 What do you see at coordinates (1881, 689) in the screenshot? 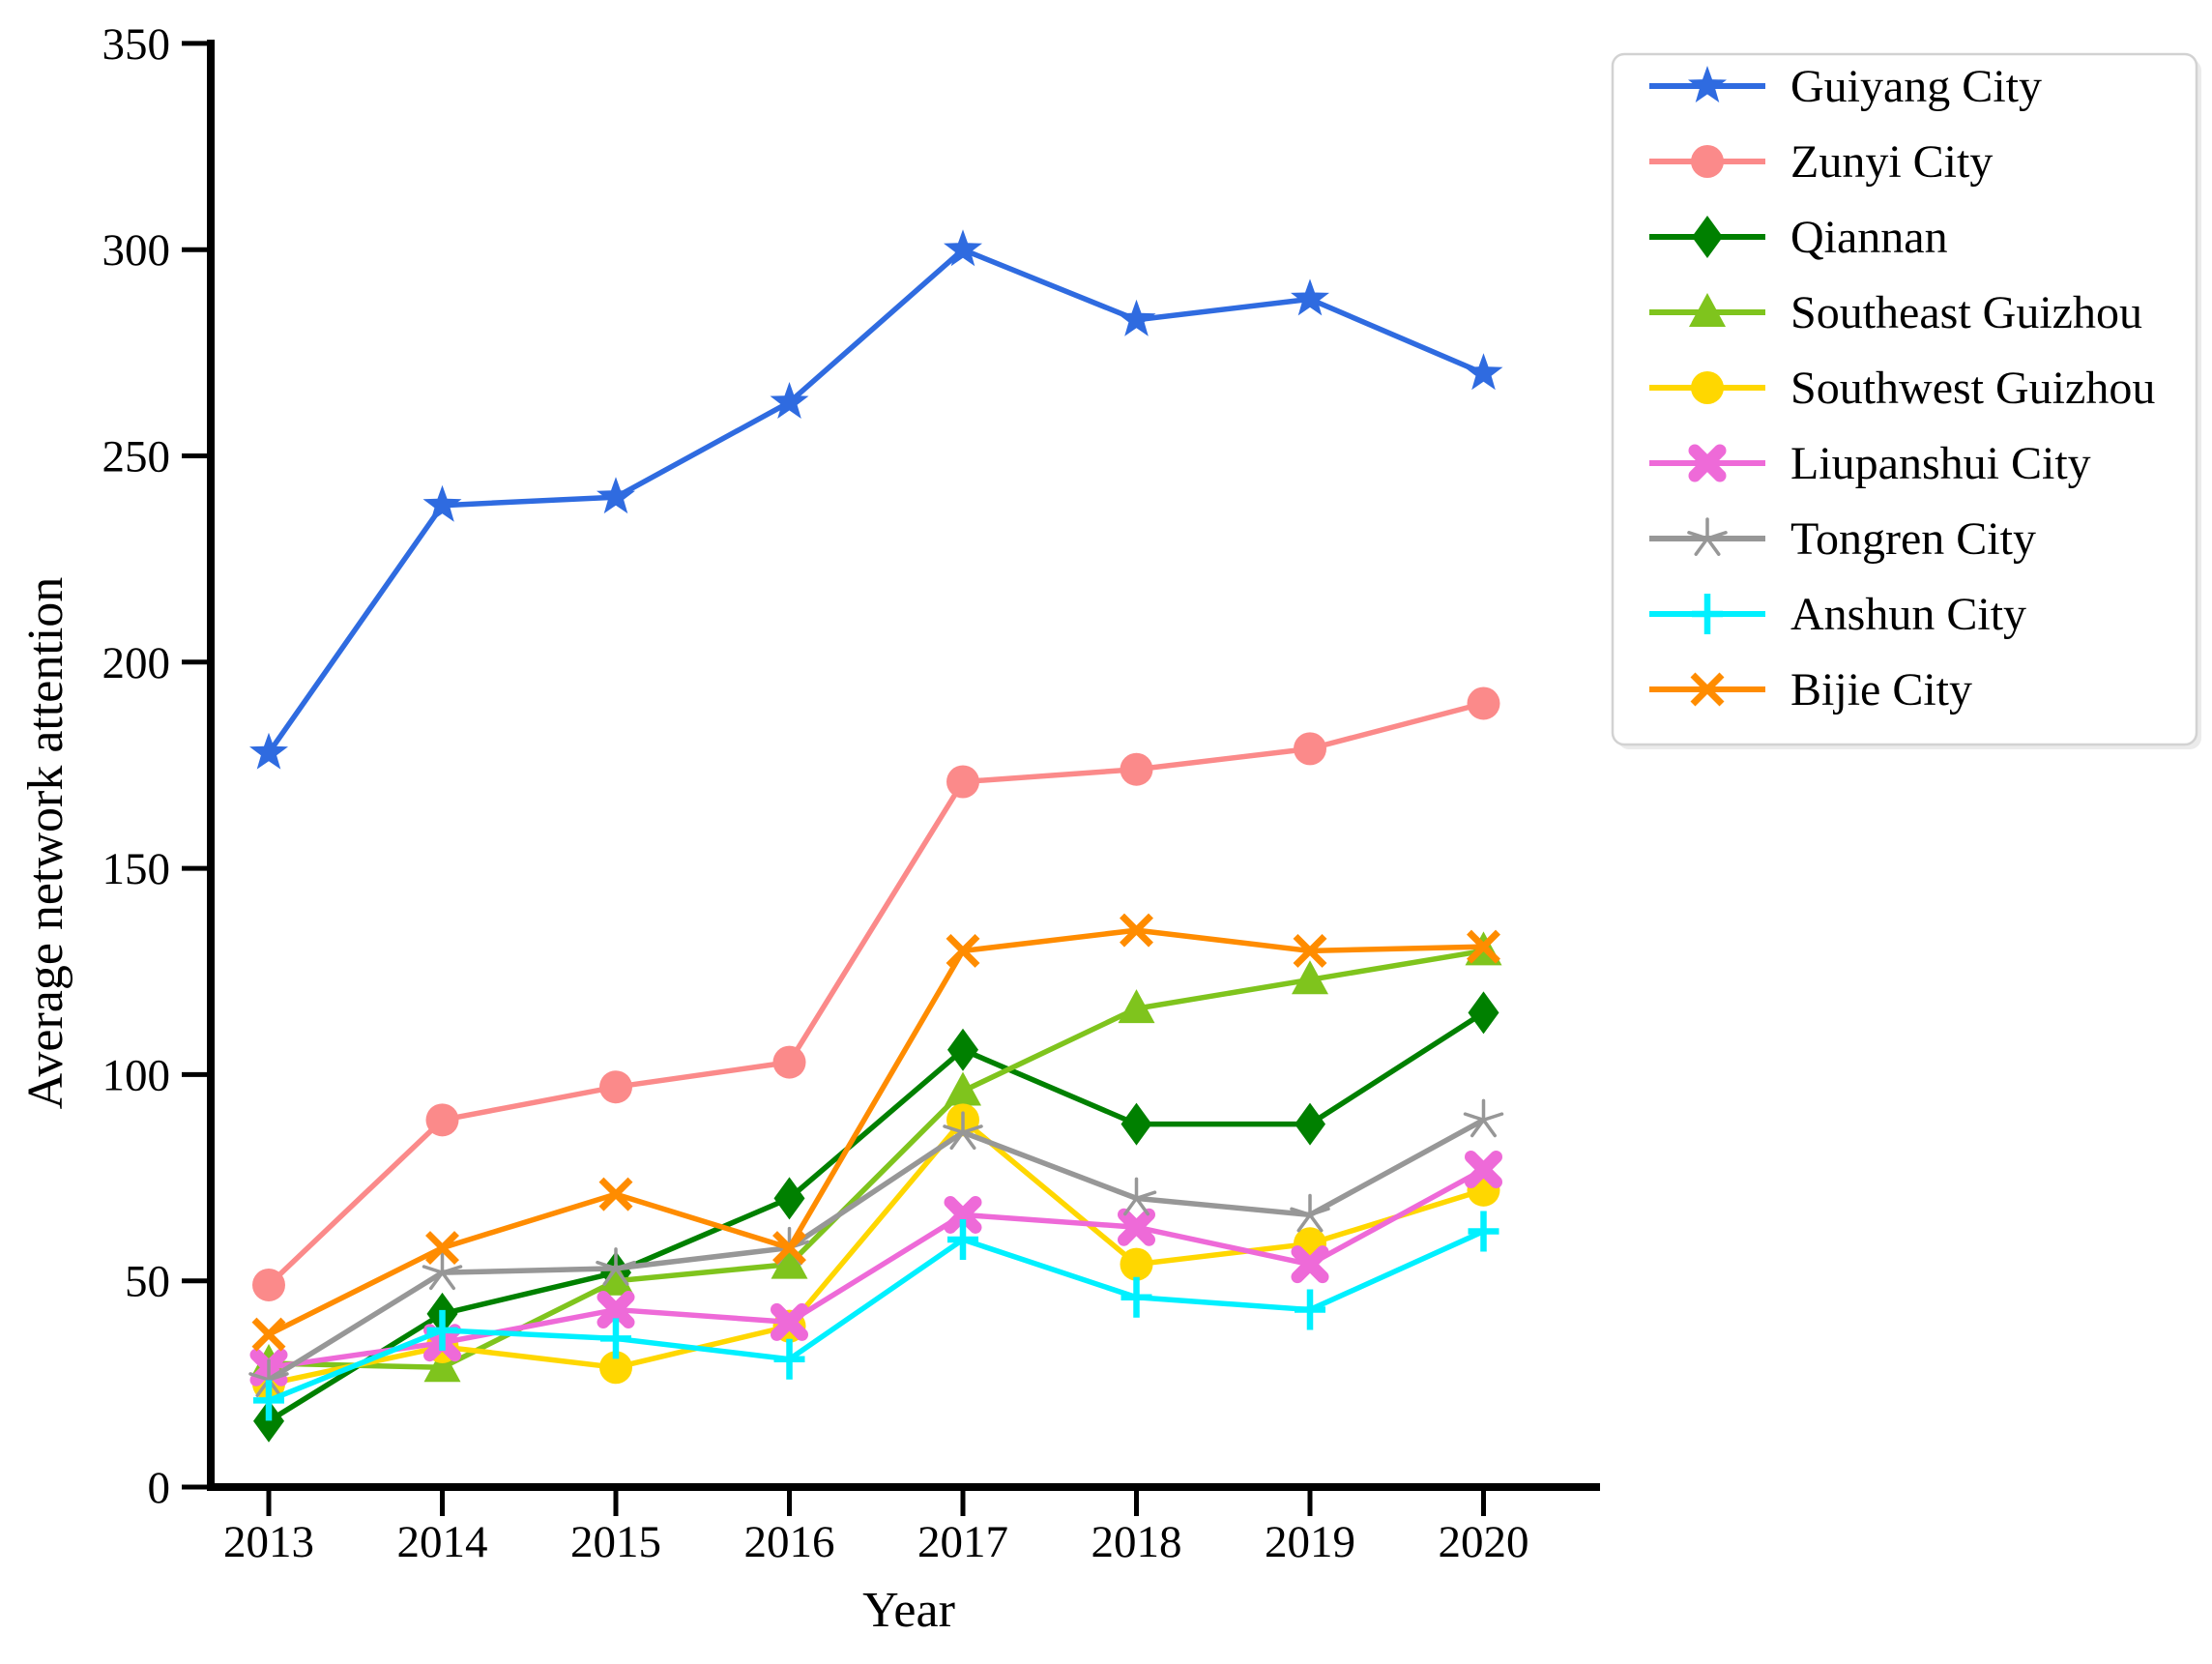
I see `legend-label-bijie-city: Bijie City` at bounding box center [1881, 689].